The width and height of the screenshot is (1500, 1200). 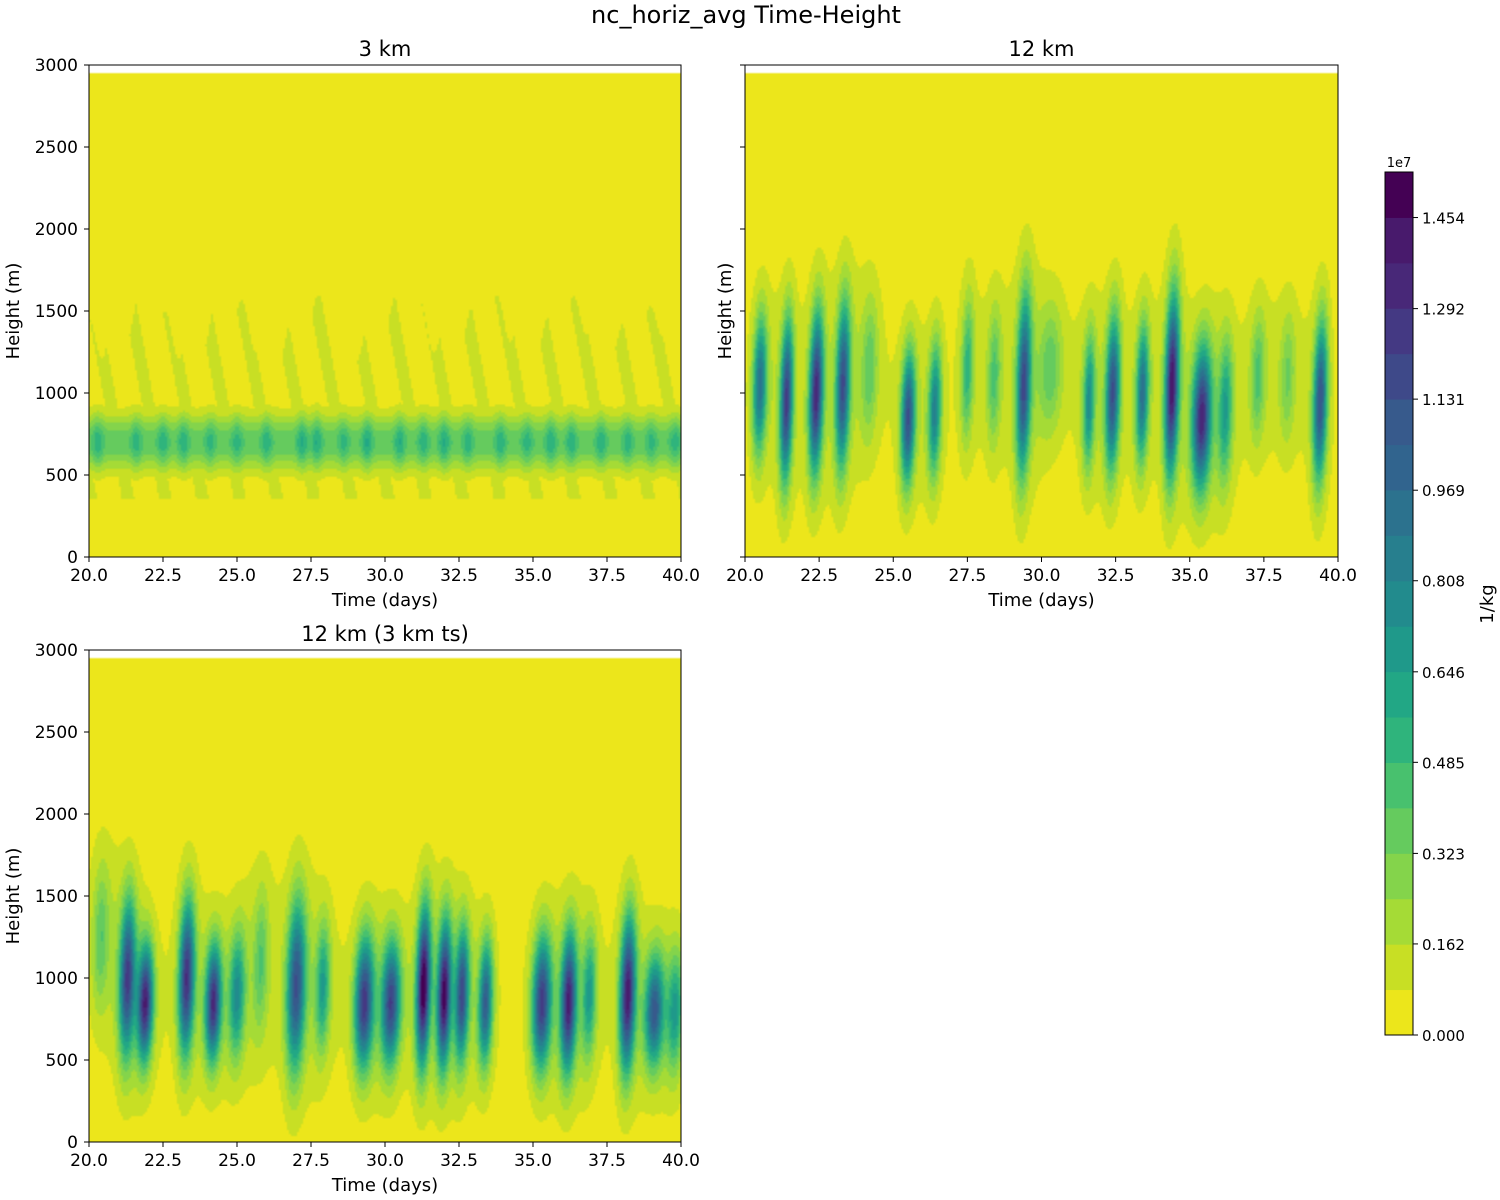 I want to click on colorbar-frame, so click(x=1399, y=603).